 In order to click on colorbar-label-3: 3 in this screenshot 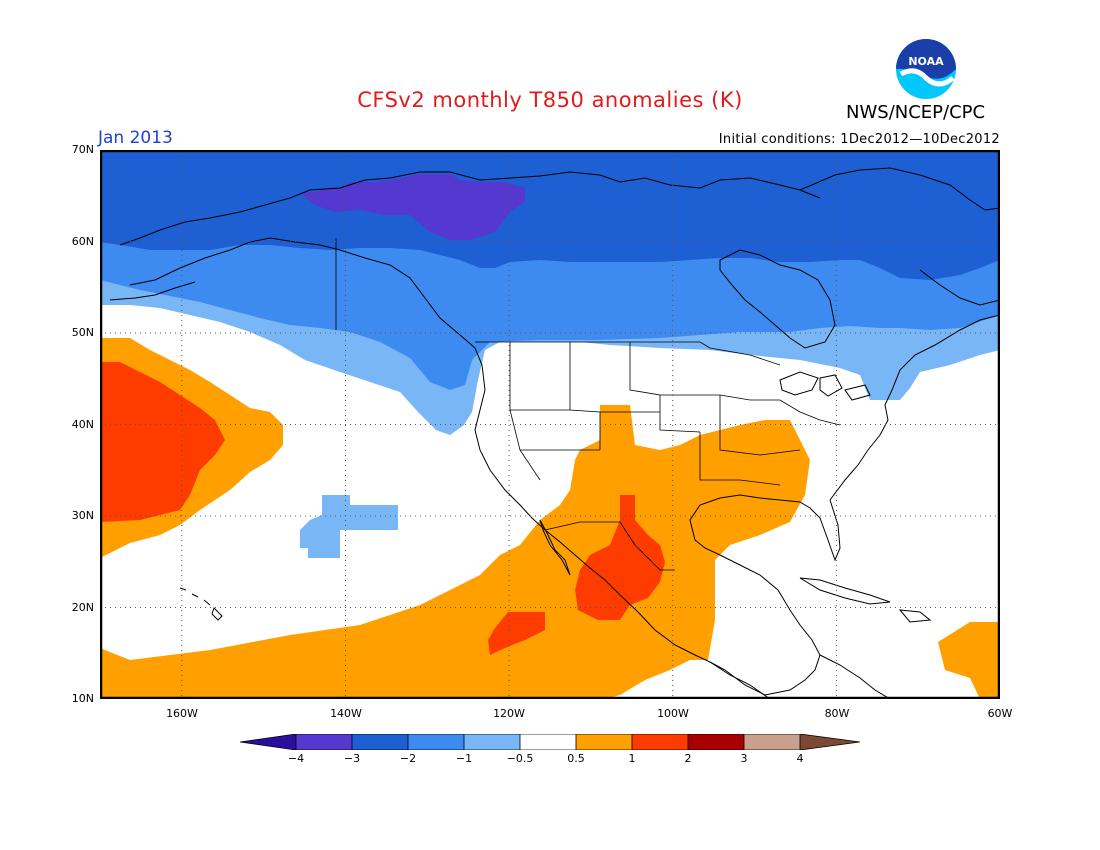, I will do `click(744, 758)`.